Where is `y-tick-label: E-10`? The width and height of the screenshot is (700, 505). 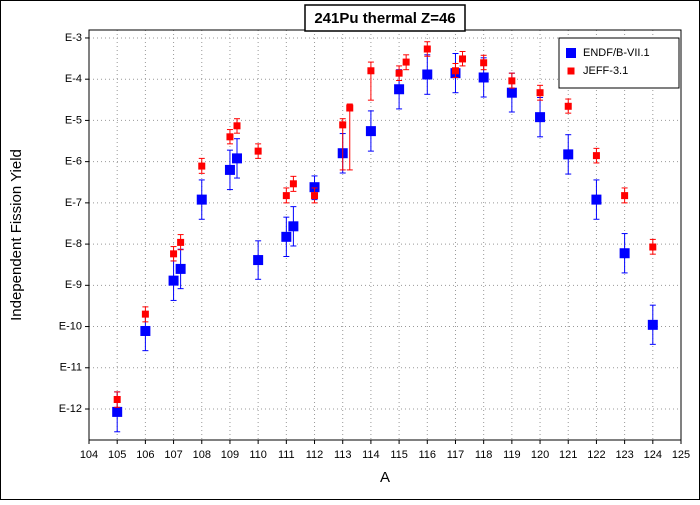
y-tick-label: E-10 is located at coordinates (70, 326).